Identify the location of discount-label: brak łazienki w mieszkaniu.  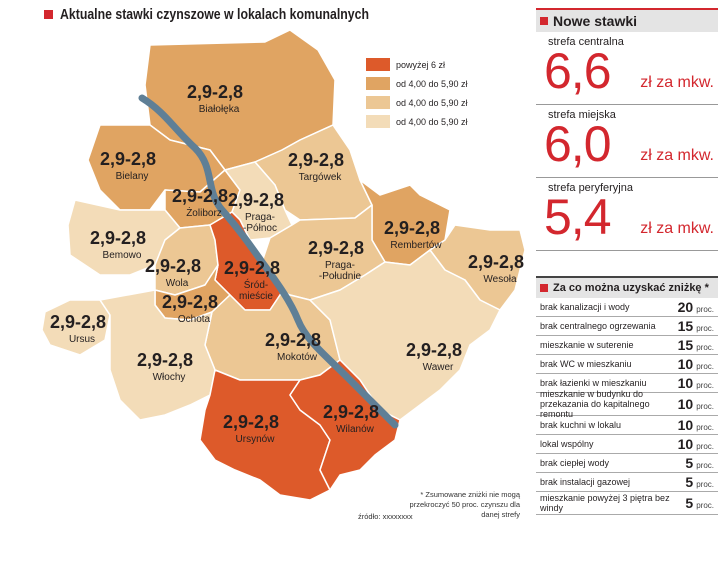
(593, 383).